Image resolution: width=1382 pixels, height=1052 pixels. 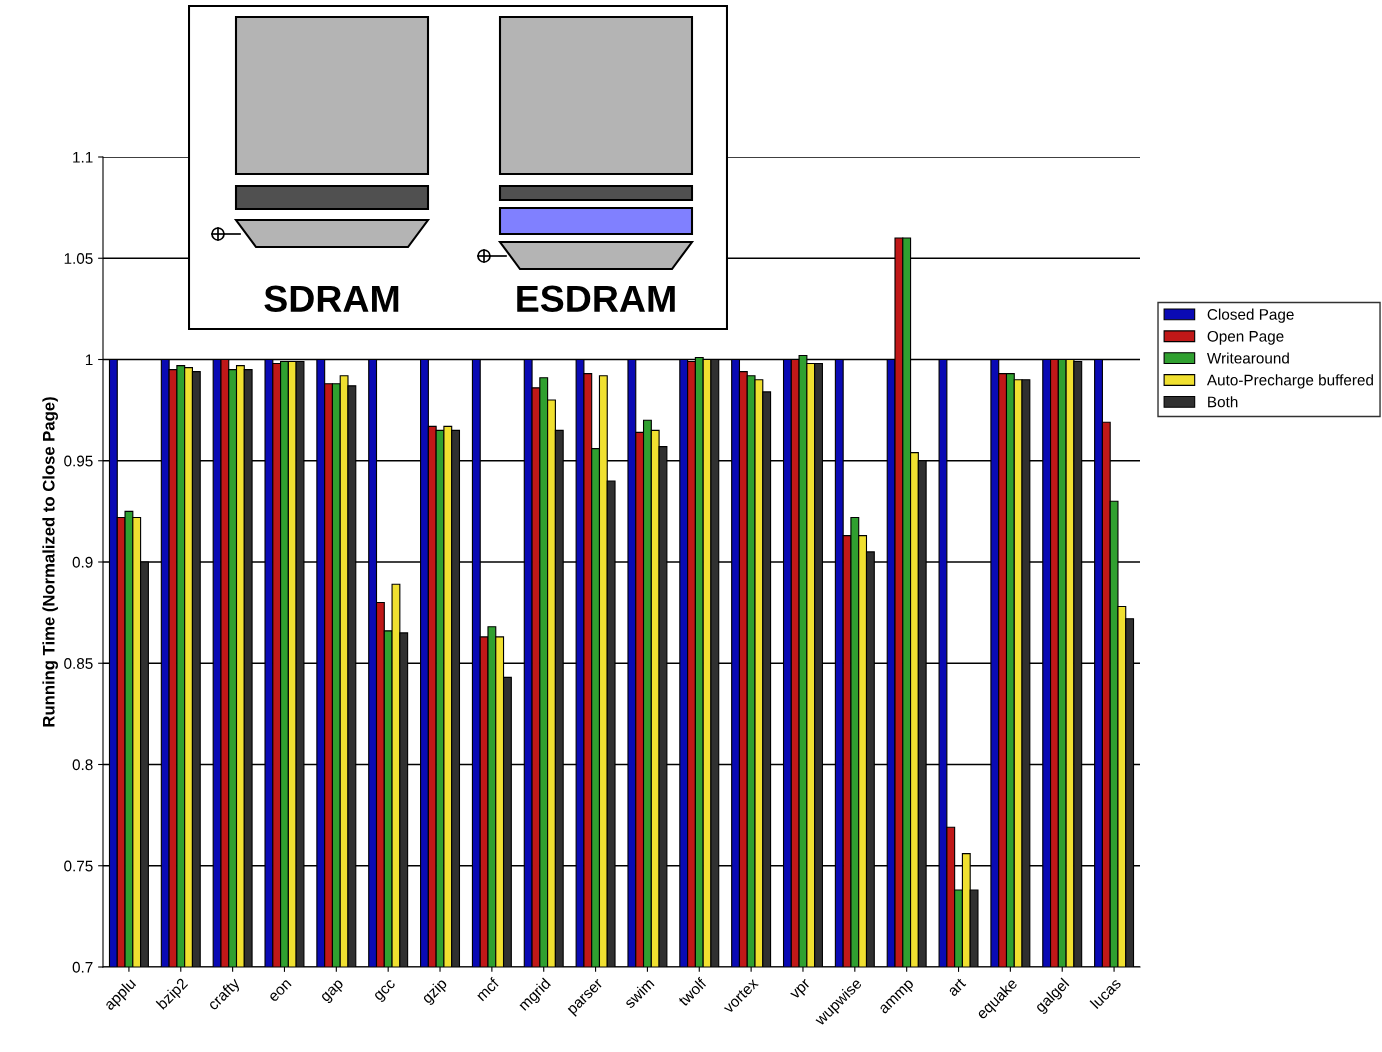 What do you see at coordinates (801, 990) in the screenshot?
I see `x-tick-label: vpr` at bounding box center [801, 990].